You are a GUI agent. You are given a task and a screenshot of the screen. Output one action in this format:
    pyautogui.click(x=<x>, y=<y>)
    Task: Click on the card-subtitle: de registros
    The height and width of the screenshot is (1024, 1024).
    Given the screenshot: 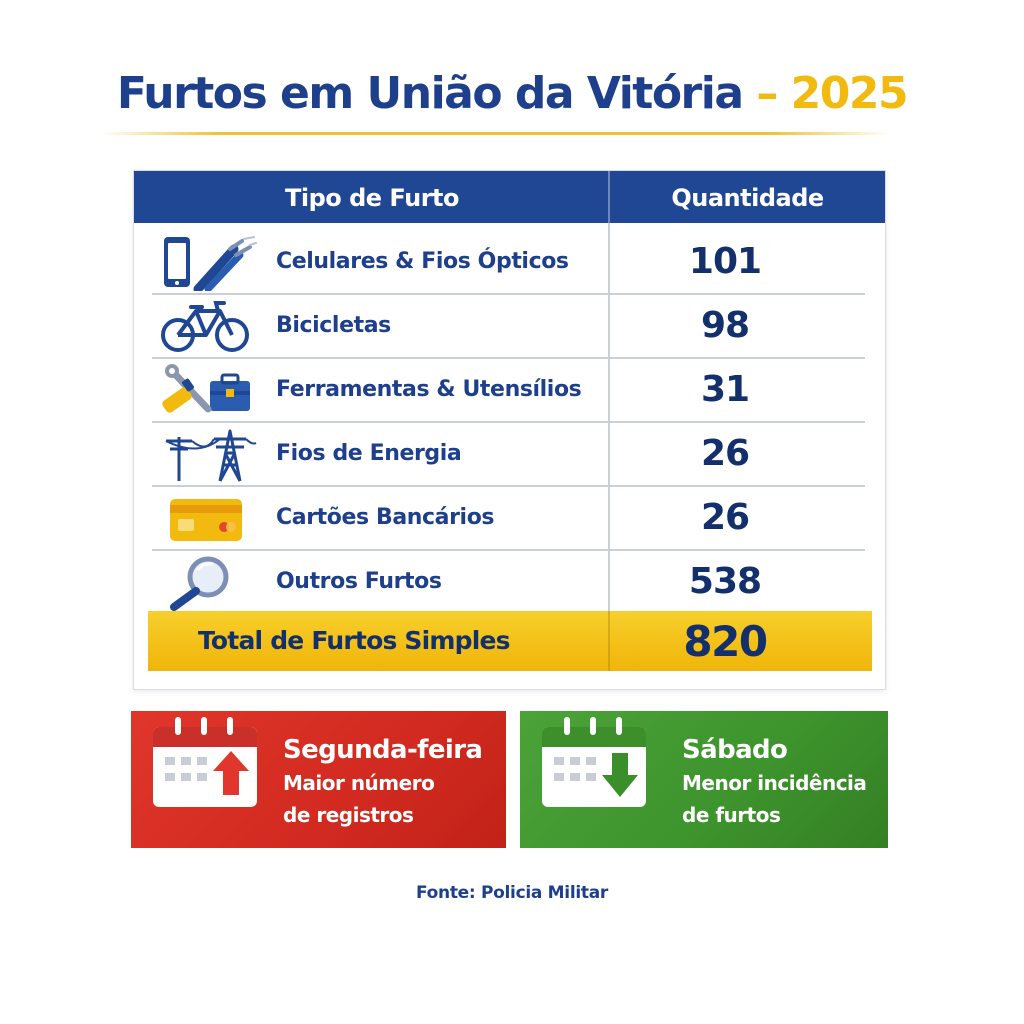 What is the action you would take?
    pyautogui.click(x=348, y=815)
    